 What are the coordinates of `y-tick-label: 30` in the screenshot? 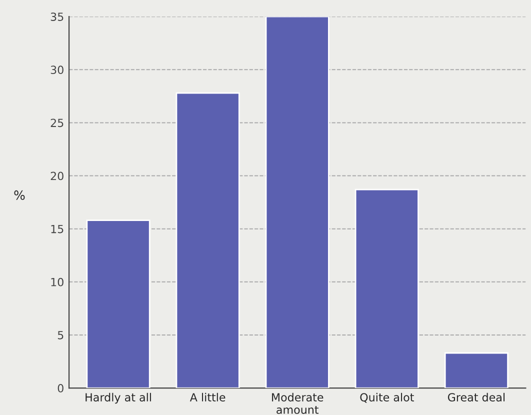 It's located at (57, 70).